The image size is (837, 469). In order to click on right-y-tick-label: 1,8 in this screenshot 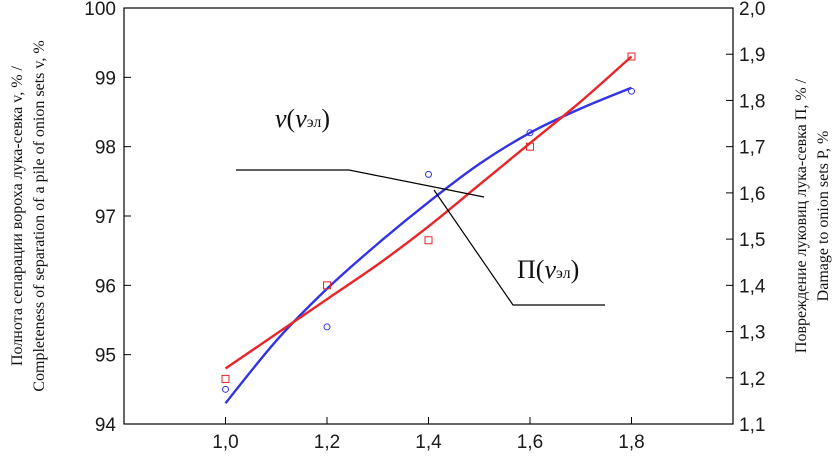, I will do `click(752, 101)`.